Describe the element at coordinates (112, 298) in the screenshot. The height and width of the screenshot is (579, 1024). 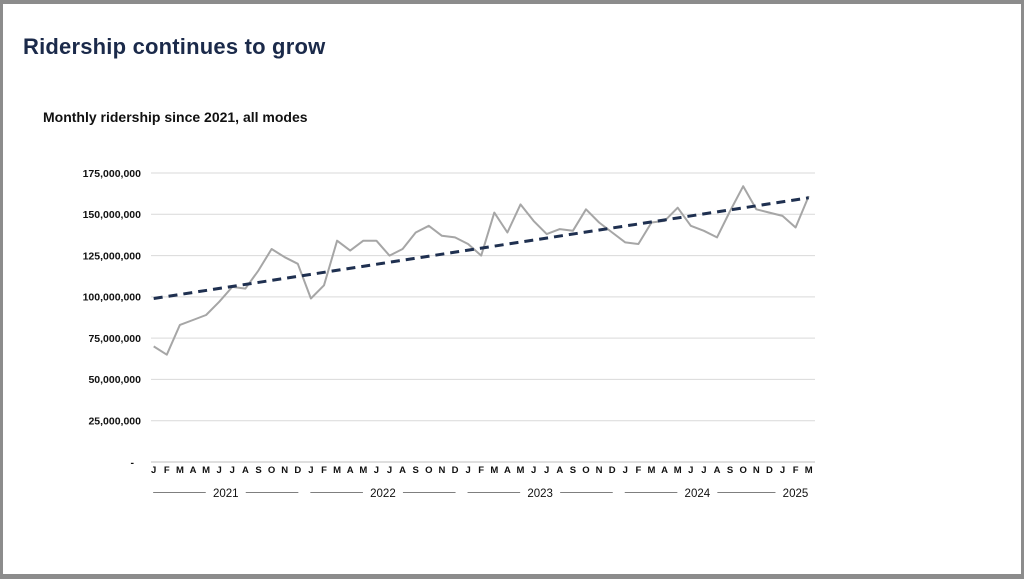
I see `y-tick-label: 100,000,000` at that location.